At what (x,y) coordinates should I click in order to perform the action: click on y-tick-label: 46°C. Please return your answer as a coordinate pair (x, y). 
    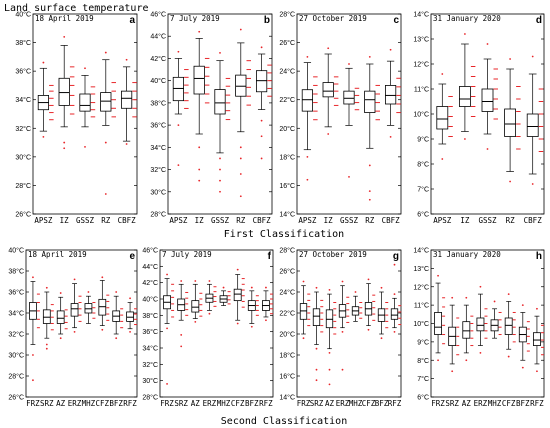
    Looking at the image, I should click on (158, 15).